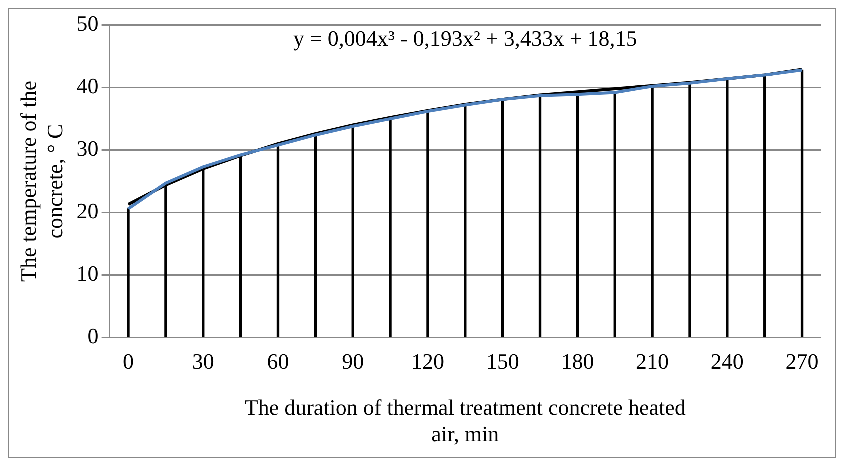  Describe the element at coordinates (87, 273) in the screenshot. I see `y-tick-label: 10` at that location.